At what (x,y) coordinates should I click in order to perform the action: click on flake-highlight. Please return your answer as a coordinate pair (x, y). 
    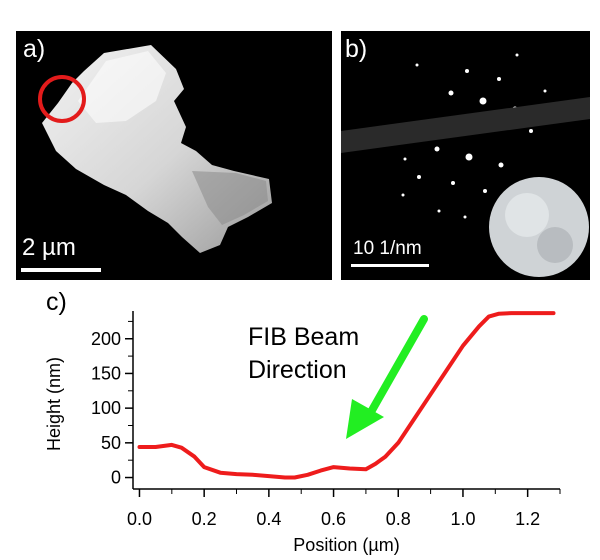
    Looking at the image, I should click on (122, 87).